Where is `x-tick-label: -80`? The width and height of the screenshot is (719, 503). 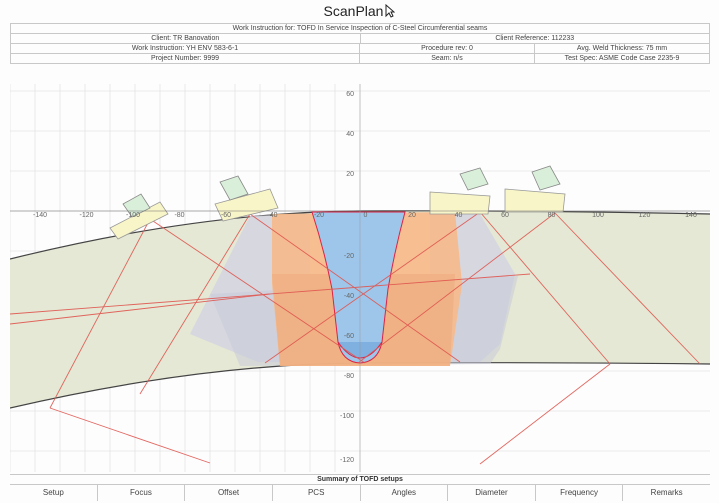 x-tick-label: -80 is located at coordinates (179, 215).